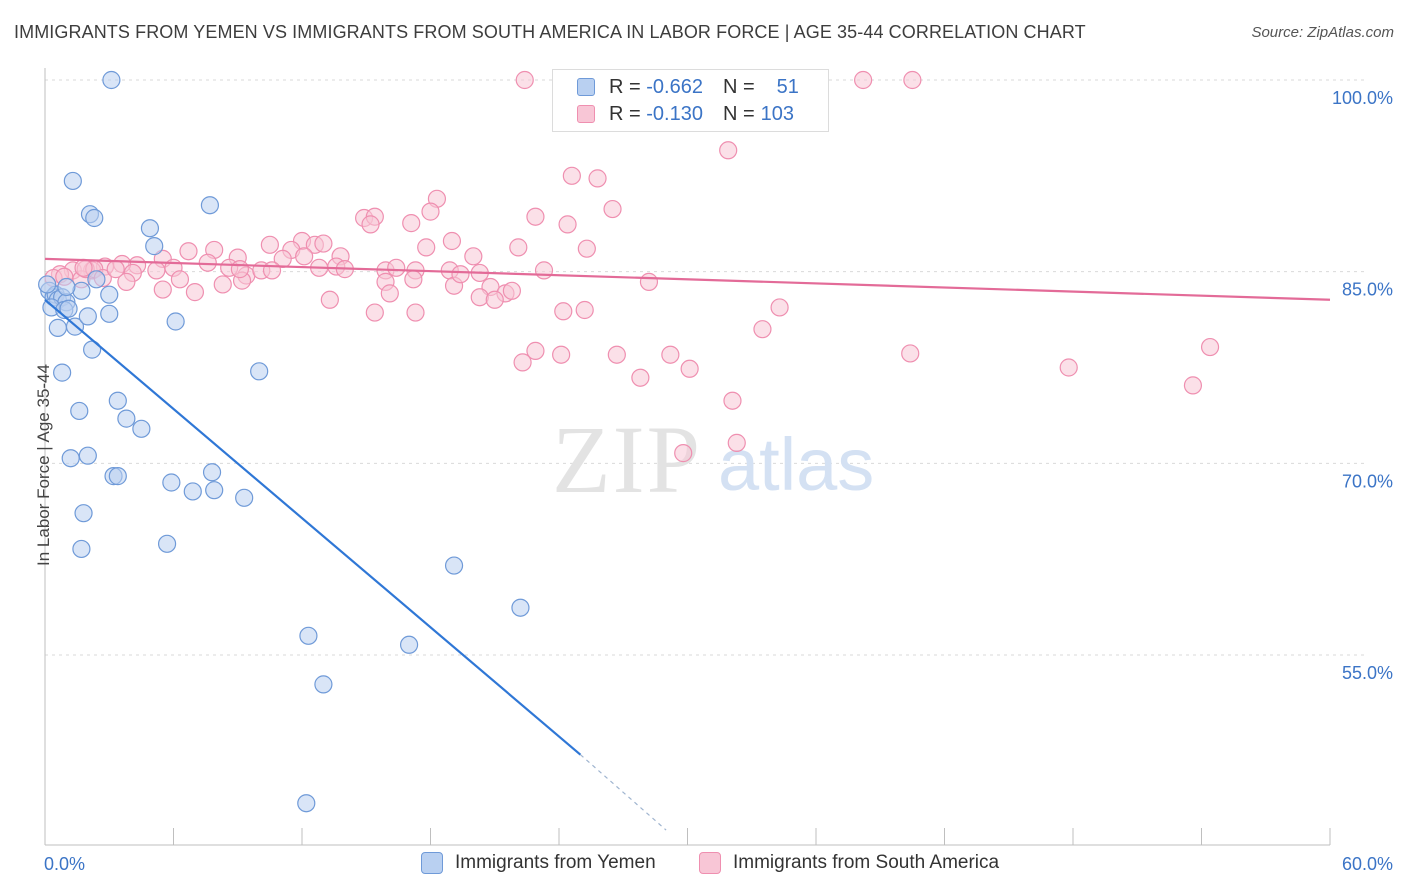 Image resolution: width=1406 pixels, height=892 pixels. What do you see at coordinates (627, 459) in the screenshot?
I see `watermark-zip: ZIP` at bounding box center [627, 459].